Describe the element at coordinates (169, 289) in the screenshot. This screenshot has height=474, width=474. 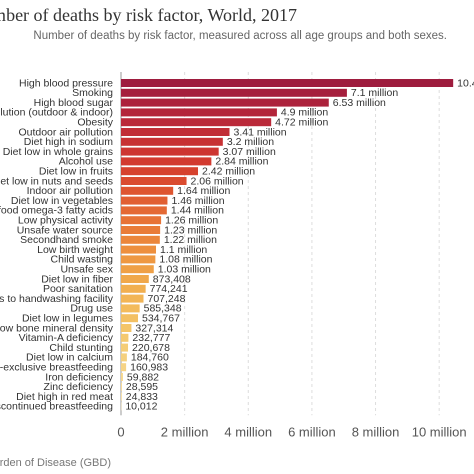
I see `value-label: 774,241` at that location.